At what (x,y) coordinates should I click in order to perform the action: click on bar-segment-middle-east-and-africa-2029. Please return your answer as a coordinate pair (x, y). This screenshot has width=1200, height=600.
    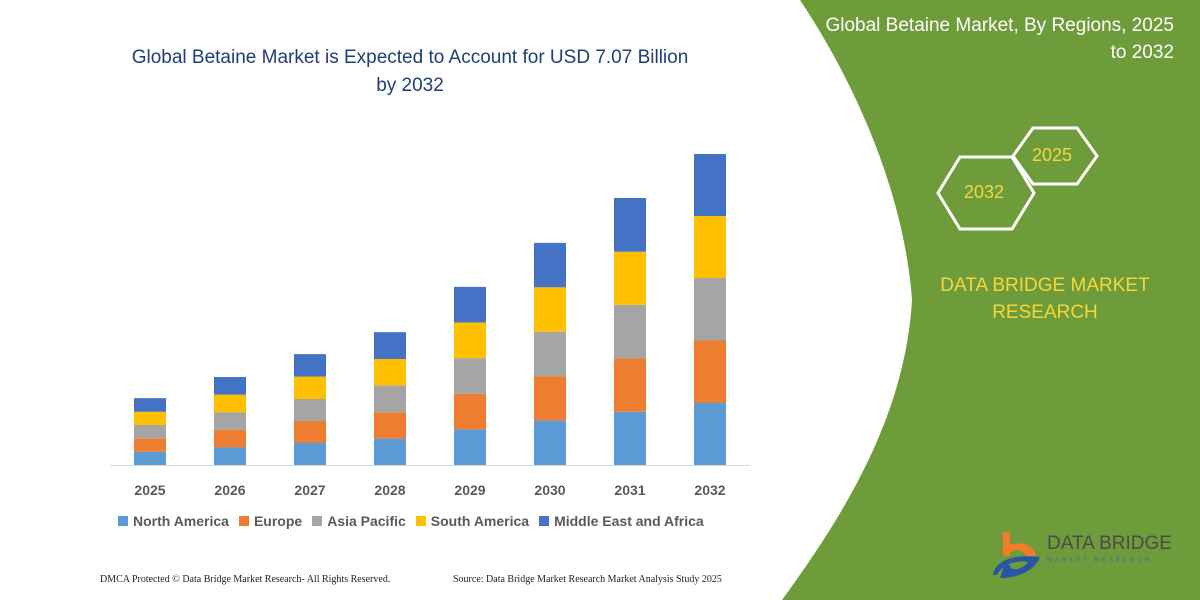
    Looking at the image, I should click on (470, 304).